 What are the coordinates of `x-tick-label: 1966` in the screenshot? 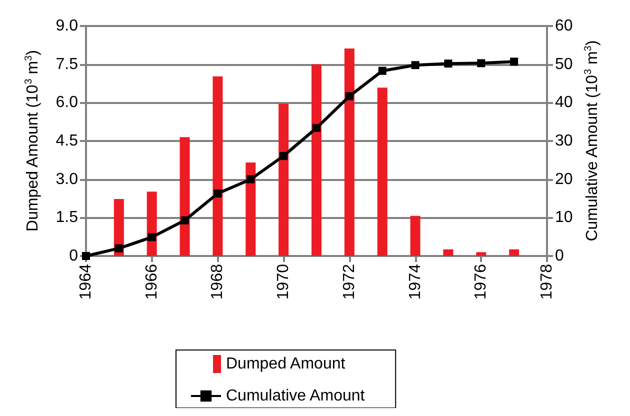 It's located at (151, 282).